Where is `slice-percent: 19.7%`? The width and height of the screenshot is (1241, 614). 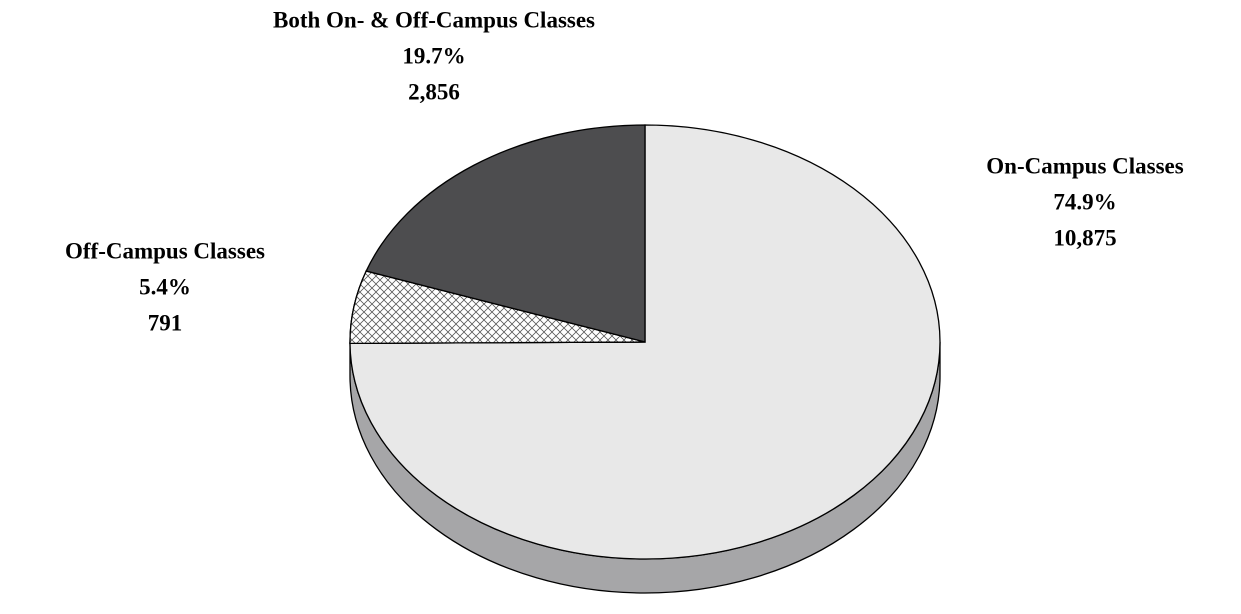
slice-percent: 19.7% is located at coordinates (433, 55).